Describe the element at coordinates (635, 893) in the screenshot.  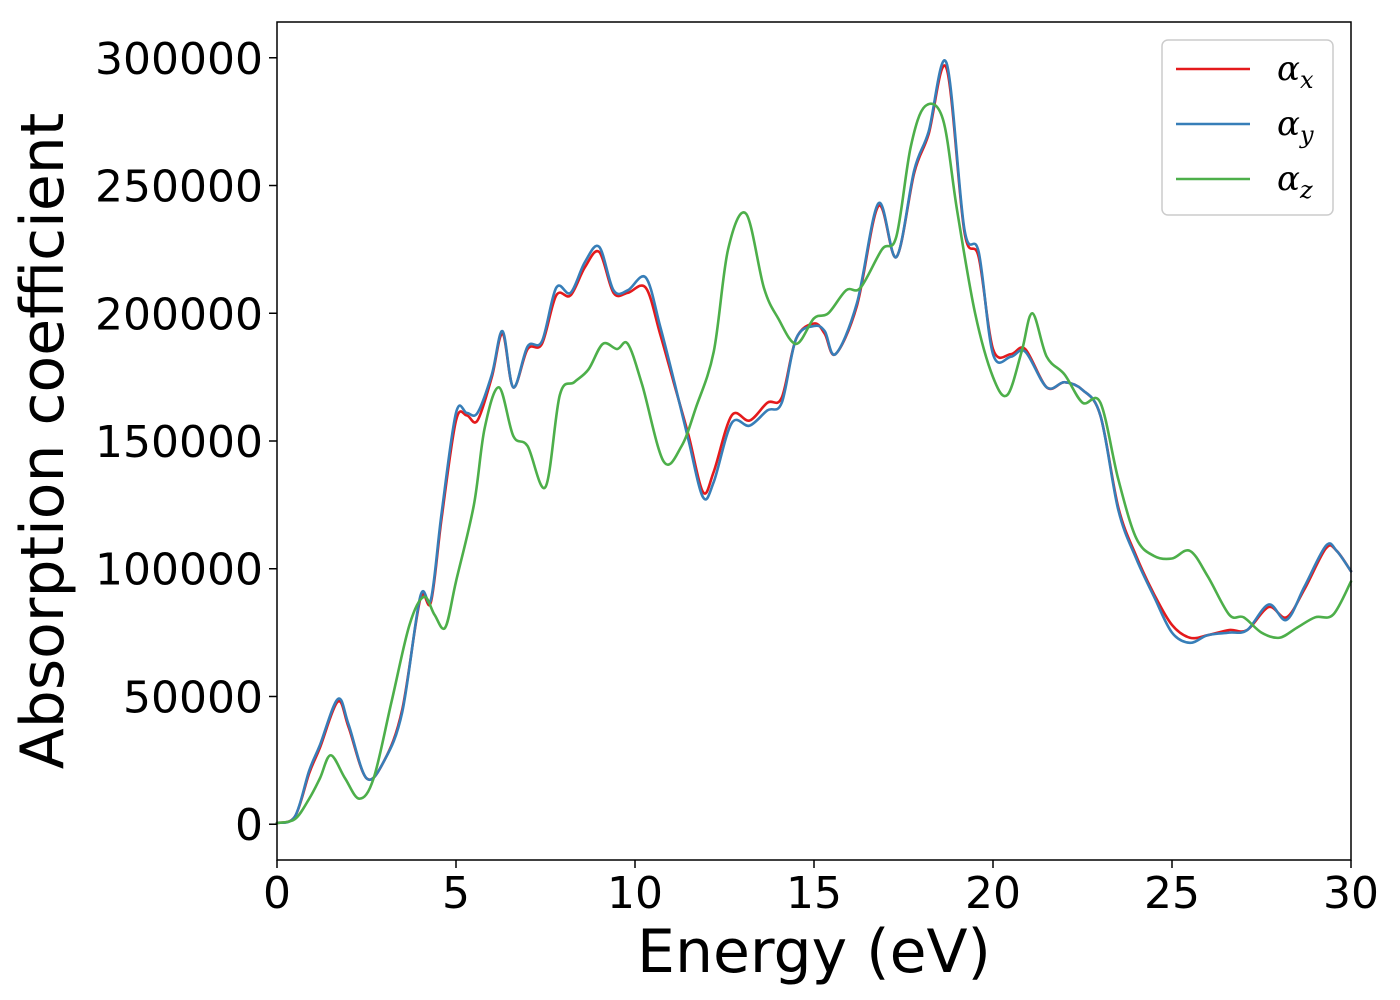
I see `x-tick-label: 10` at that location.